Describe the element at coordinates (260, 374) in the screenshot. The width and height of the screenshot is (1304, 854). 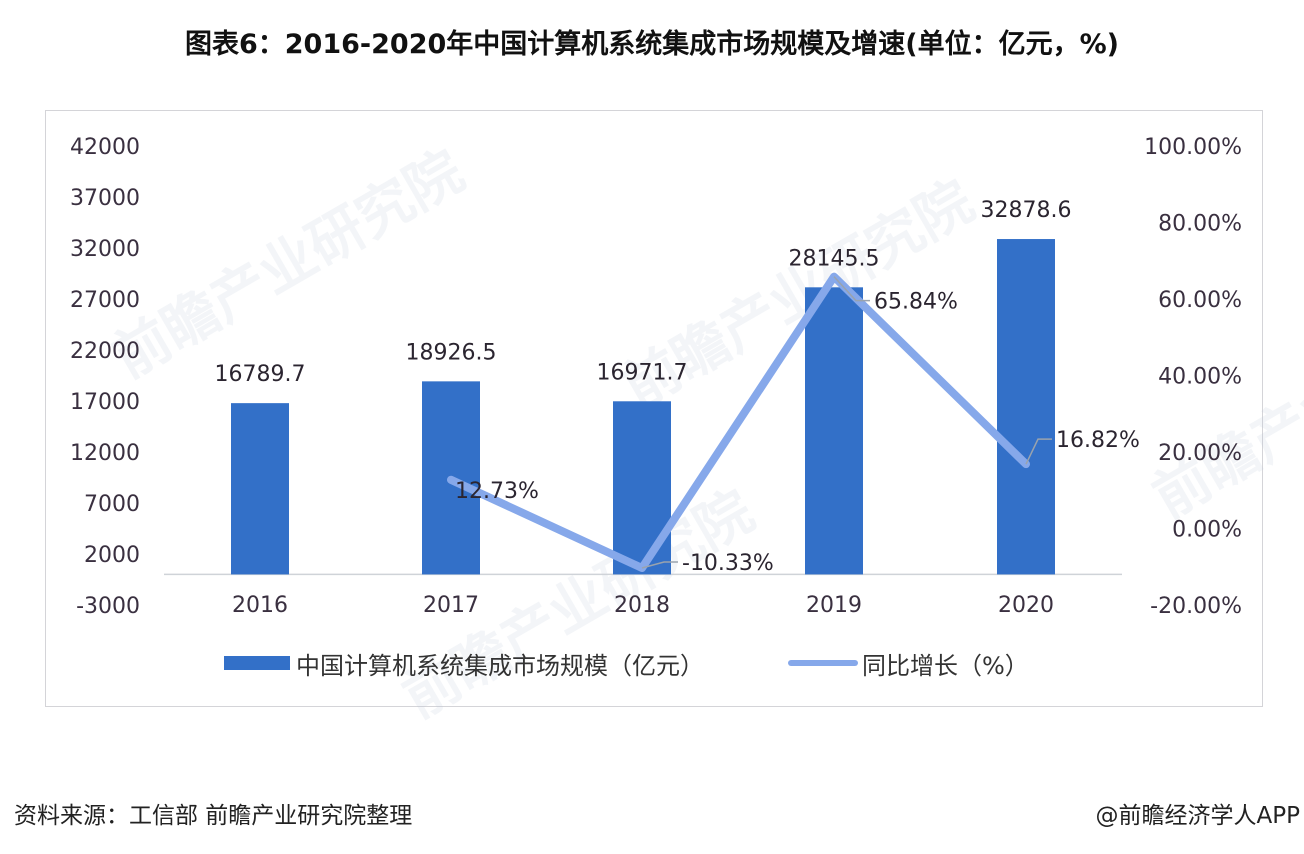
I see `bar-value-label: 16789.7` at that location.